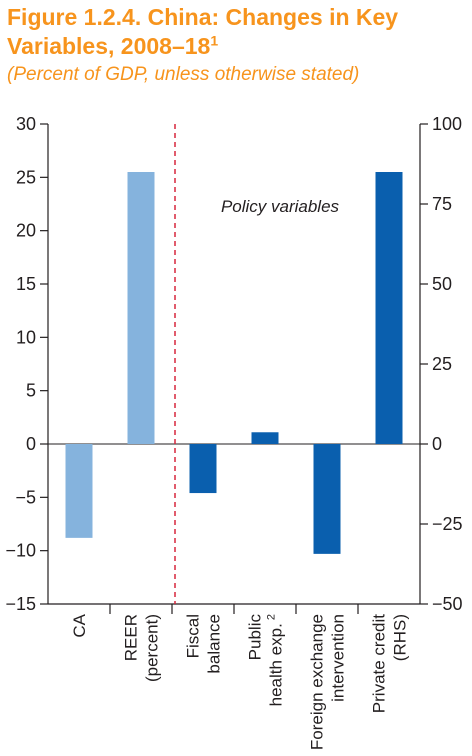 The width and height of the screenshot is (472, 756). I want to click on policy-variables-annotation: Policy variables, so click(280, 206).